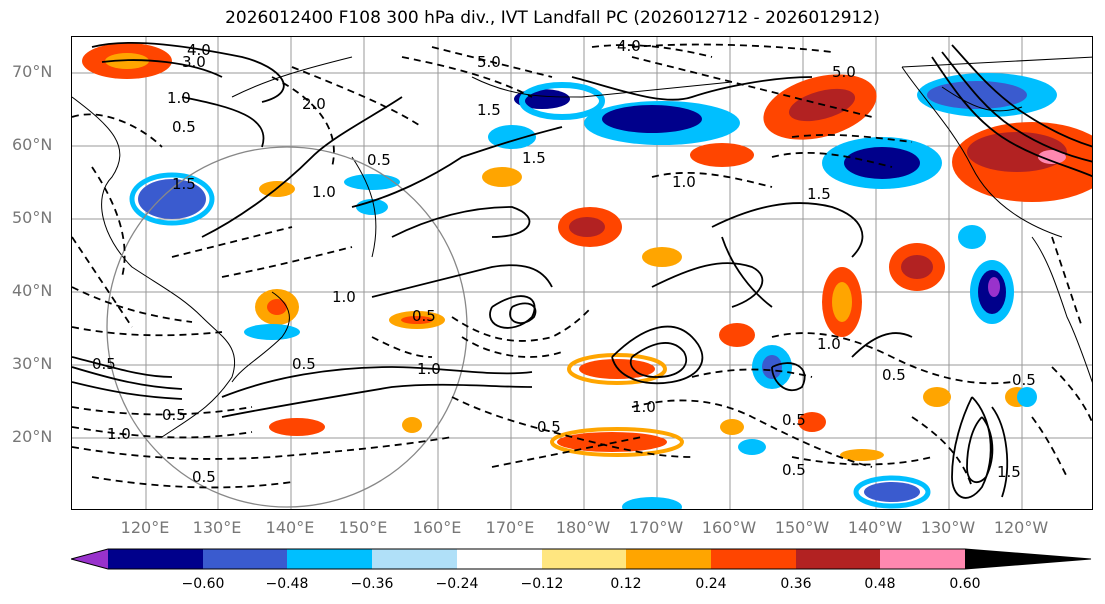  Describe the element at coordinates (965, 584) in the screenshot. I see `colorbar-tick: 0.60` at that location.